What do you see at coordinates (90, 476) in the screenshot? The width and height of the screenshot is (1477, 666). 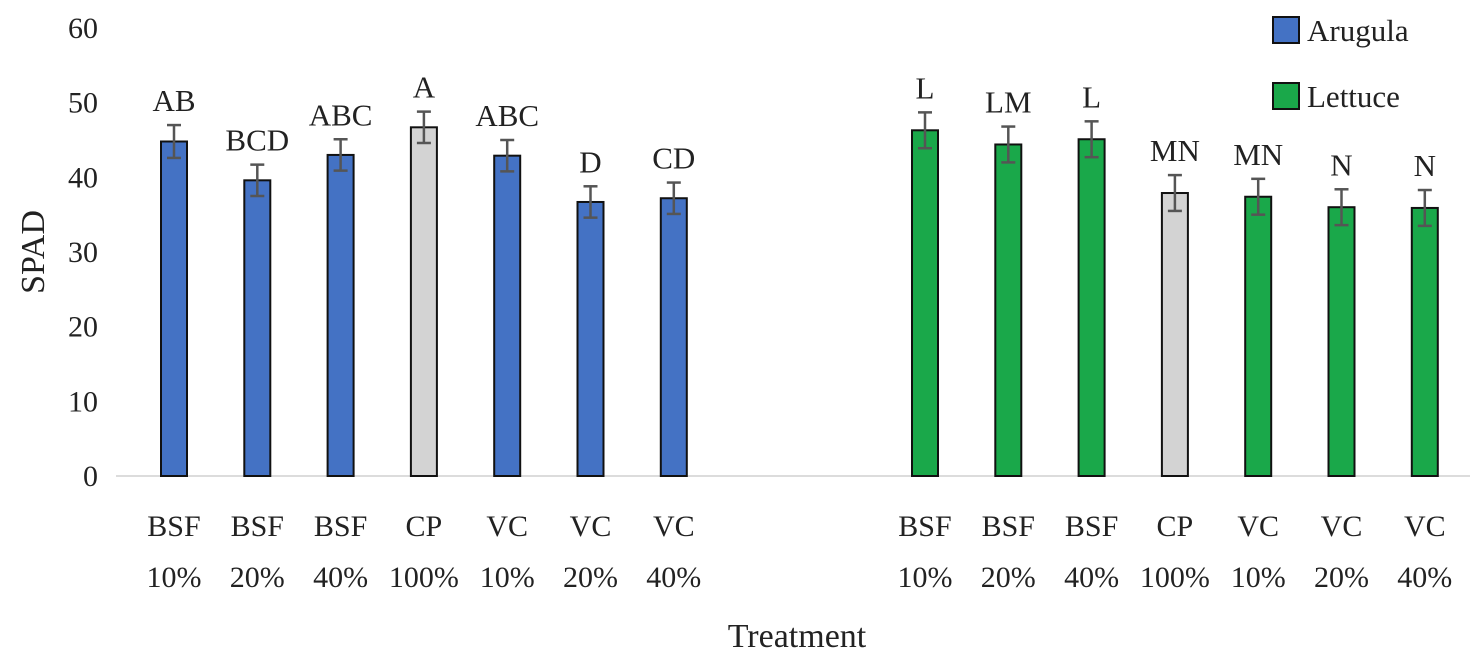 I see `y-tick-label: 0` at bounding box center [90, 476].